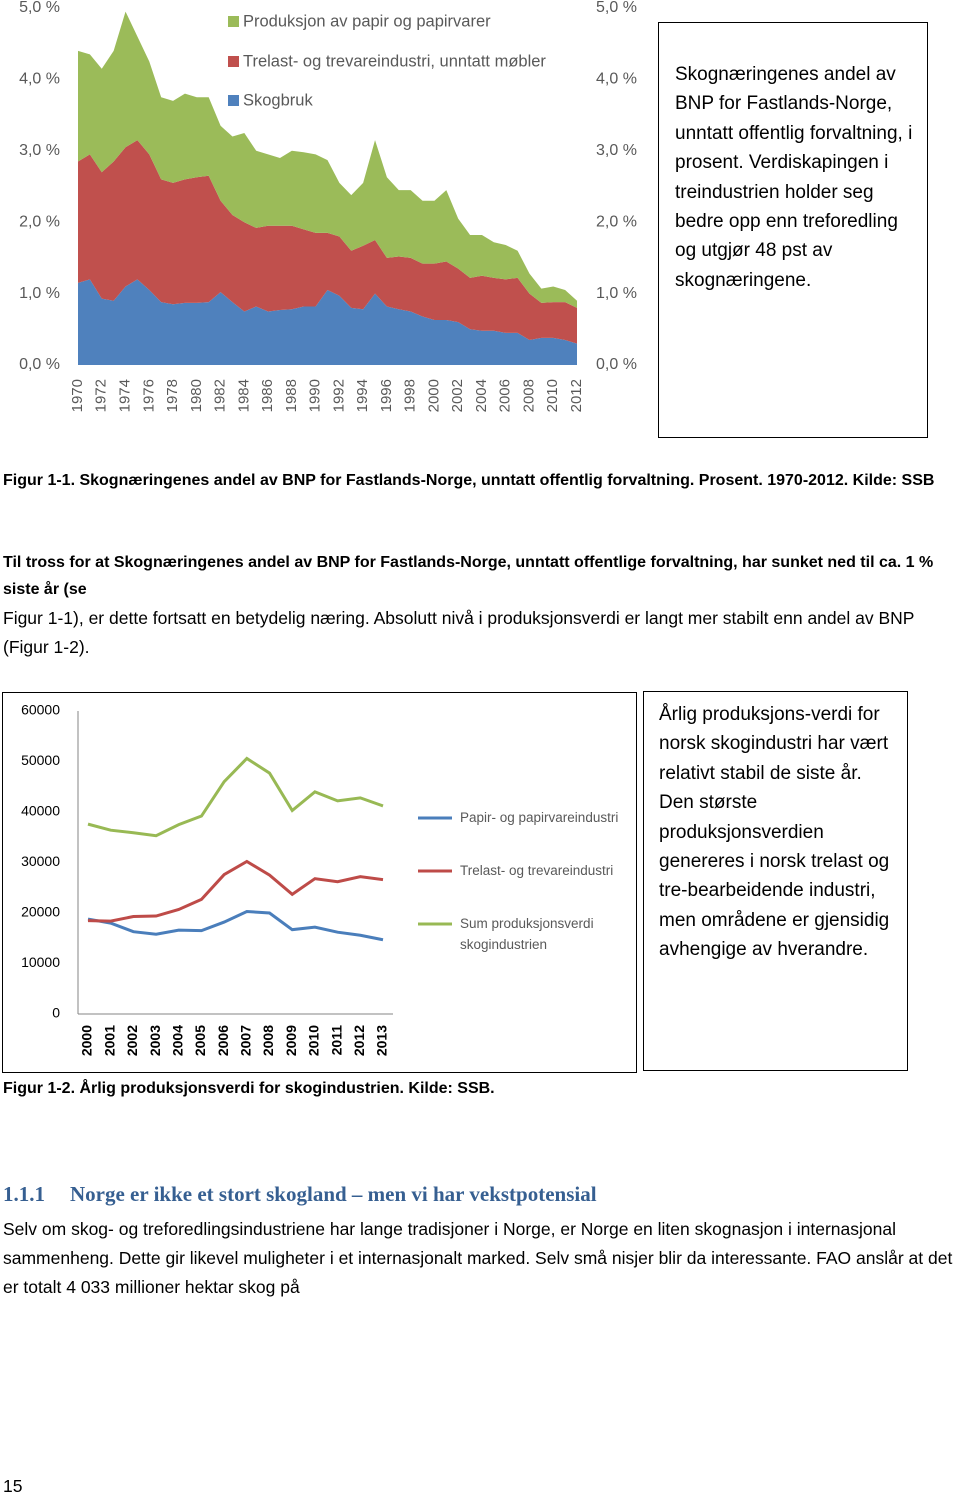  What do you see at coordinates (267, 395) in the screenshot?
I see `x-tick-label: 1986` at bounding box center [267, 395].